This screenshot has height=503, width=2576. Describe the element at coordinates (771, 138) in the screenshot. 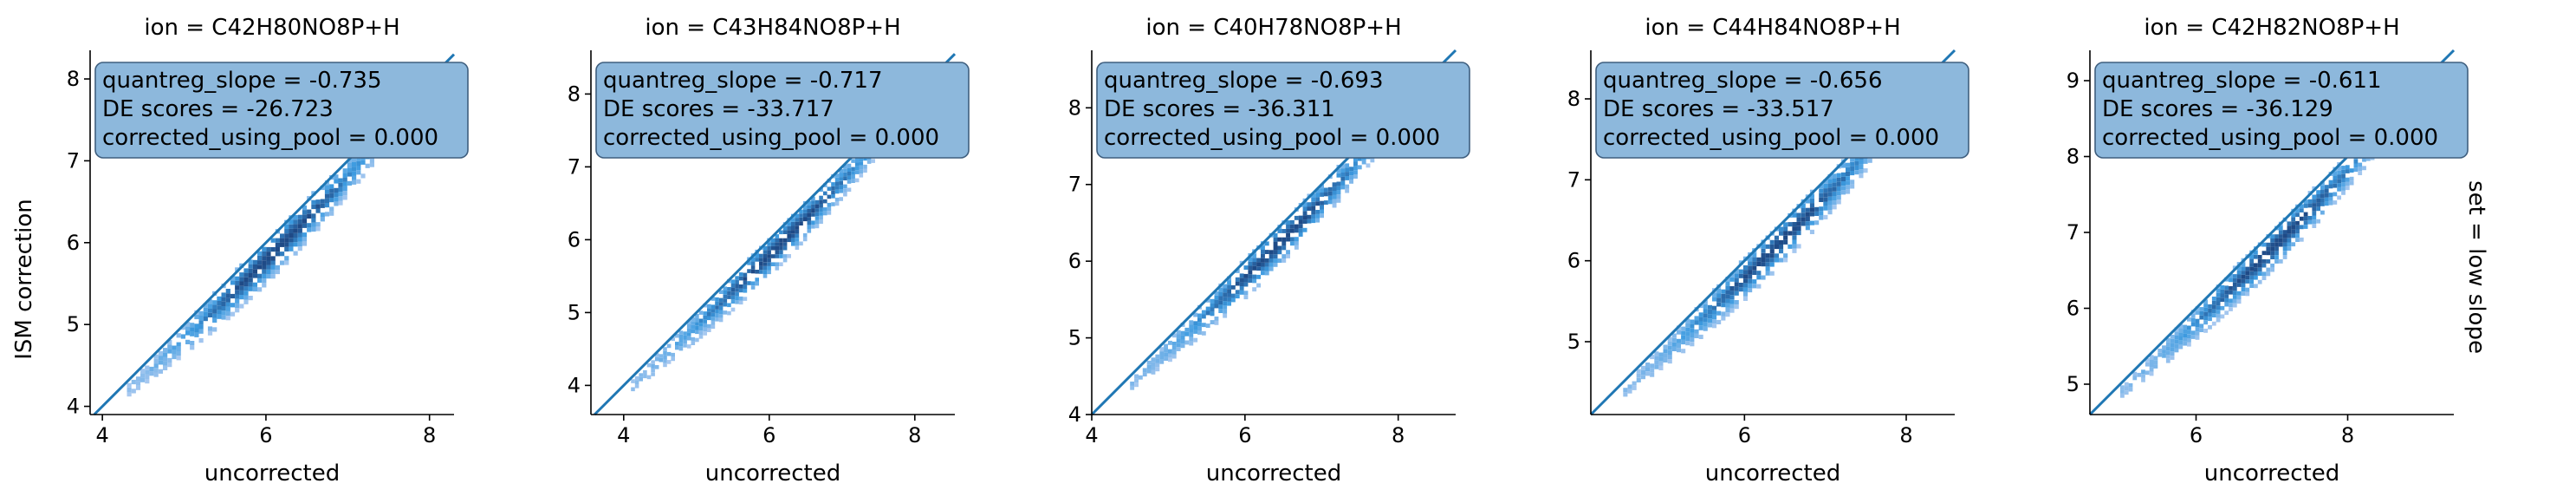

I see `annotation-line: corrected_using_pool = 0.000` at that location.